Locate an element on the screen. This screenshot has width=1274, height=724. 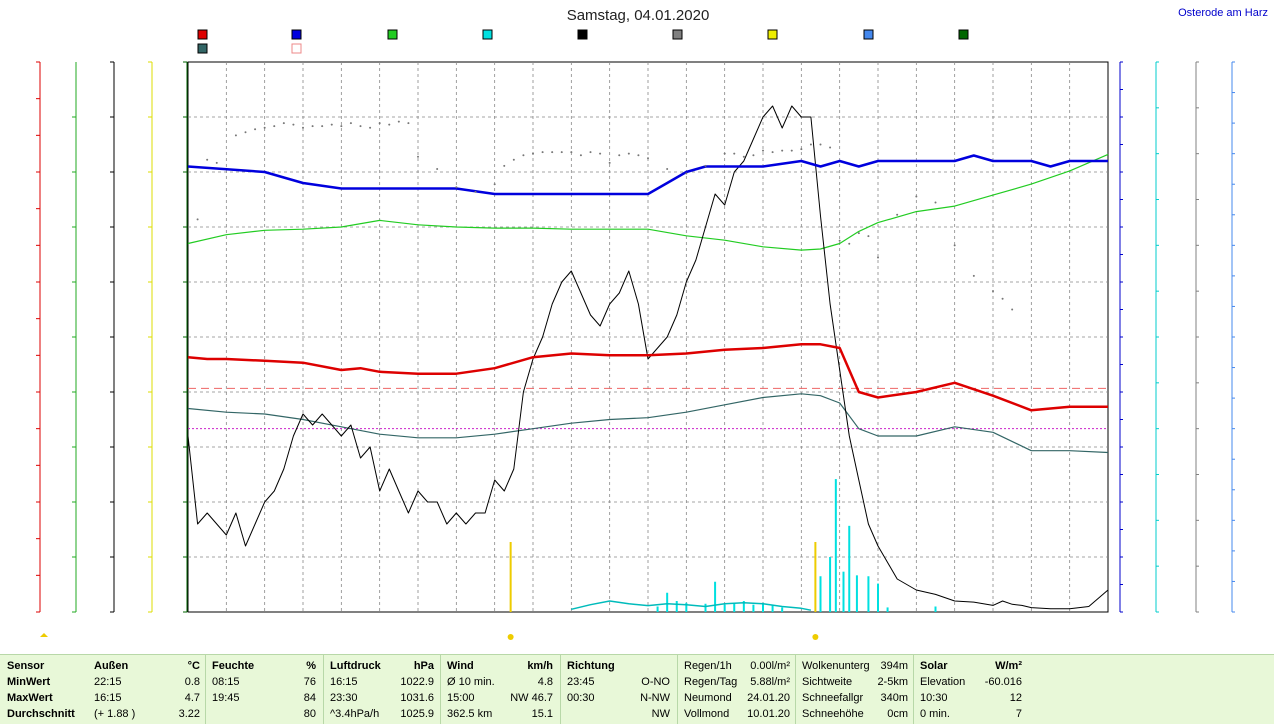
stats-wind-value: 4.8 is located at coordinates (545, 682).